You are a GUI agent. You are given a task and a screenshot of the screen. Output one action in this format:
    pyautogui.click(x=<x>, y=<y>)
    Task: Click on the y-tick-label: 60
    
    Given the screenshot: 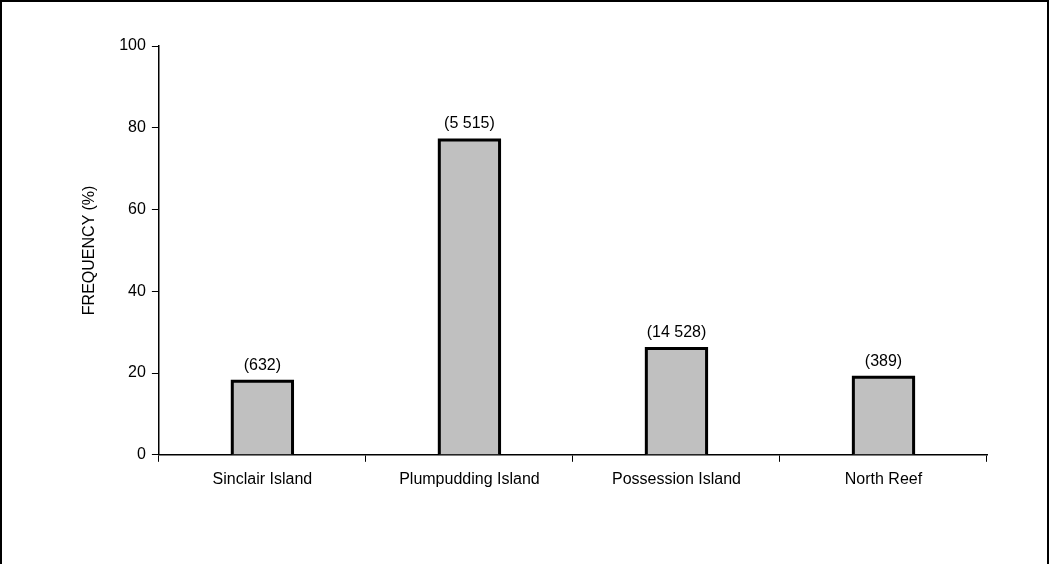 What is the action you would take?
    pyautogui.click(x=137, y=208)
    